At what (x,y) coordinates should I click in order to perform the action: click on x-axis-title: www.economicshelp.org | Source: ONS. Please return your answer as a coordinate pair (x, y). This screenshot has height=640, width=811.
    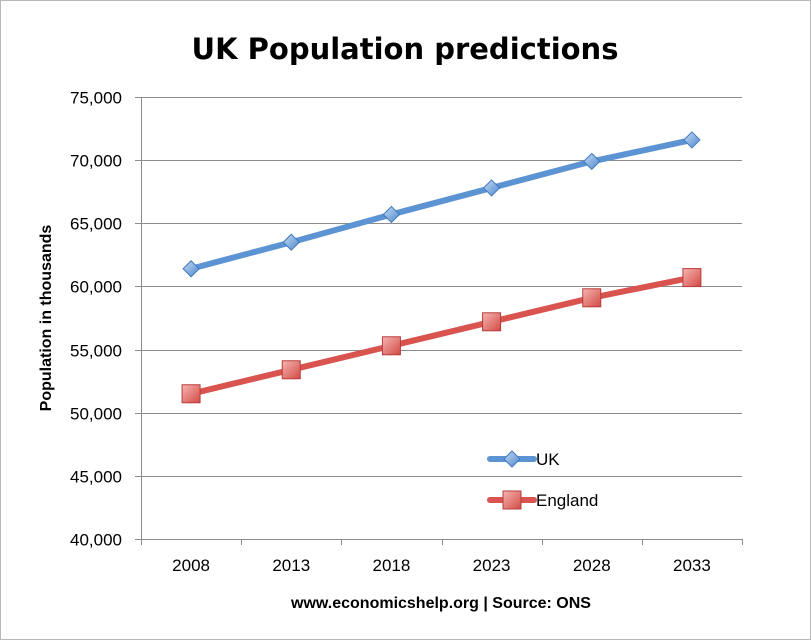
    Looking at the image, I should click on (440, 603).